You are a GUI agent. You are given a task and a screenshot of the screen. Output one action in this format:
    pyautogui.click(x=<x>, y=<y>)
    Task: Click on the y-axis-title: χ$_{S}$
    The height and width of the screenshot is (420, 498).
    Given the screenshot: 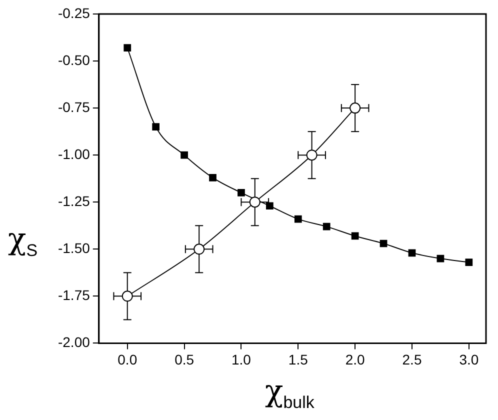 What is the action you would take?
    pyautogui.click(x=23, y=241)
    